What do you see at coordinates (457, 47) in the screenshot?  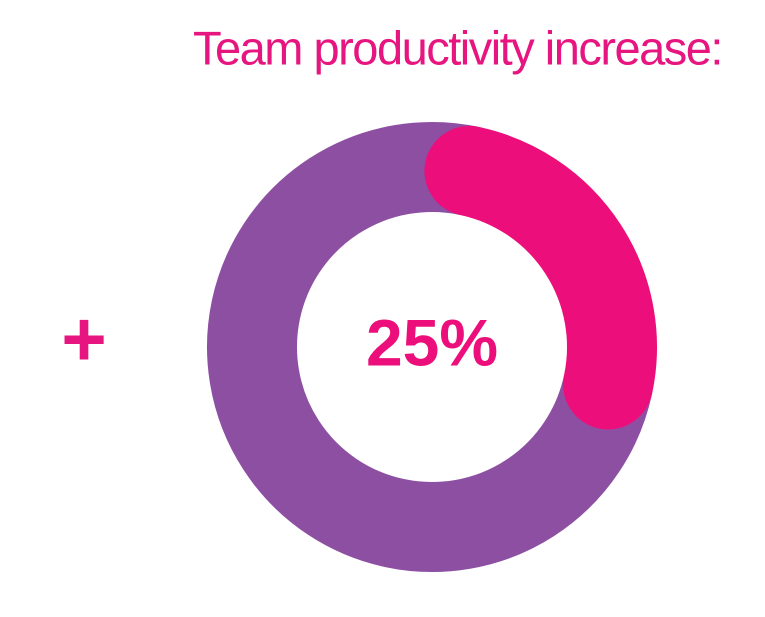 I see `chart-title: Team productivity increase:` at bounding box center [457, 47].